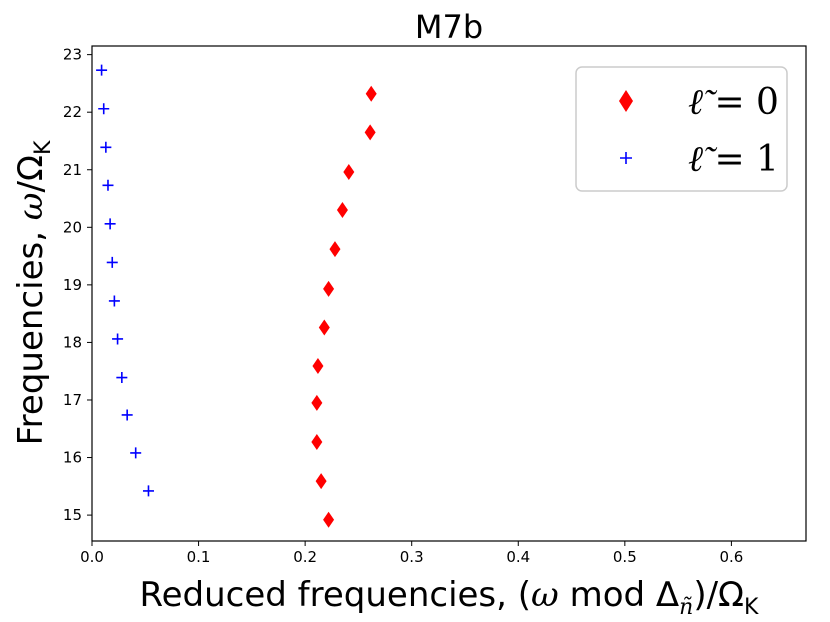 The image size is (830, 622). I want to click on x-axis-label: Reduced frequencies, (ω mod Δñ)/ΩK, so click(450, 597).